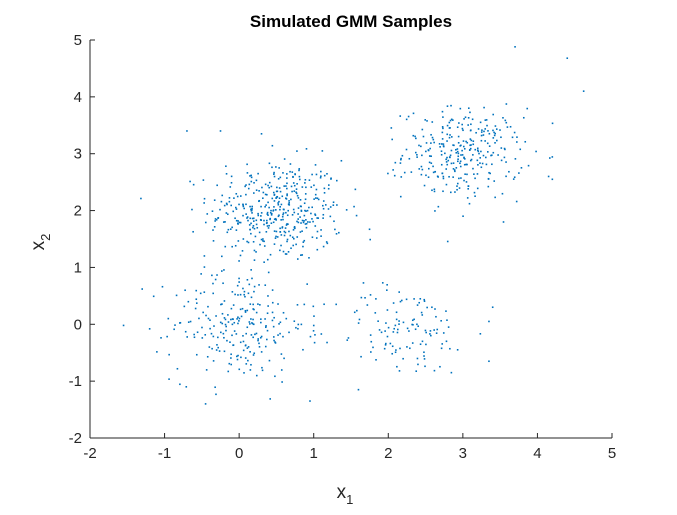 This screenshot has height=515, width=677. Describe the element at coordinates (78, 40) in the screenshot. I see `y-tick-label: 5` at that location.